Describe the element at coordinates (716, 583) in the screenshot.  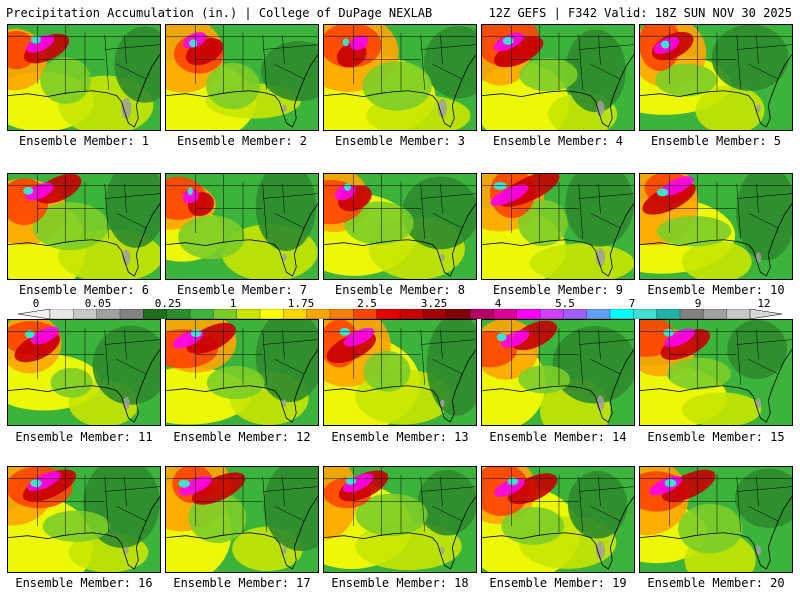
I see `ensemble-member-label: Ensemble Member: 20` at that location.